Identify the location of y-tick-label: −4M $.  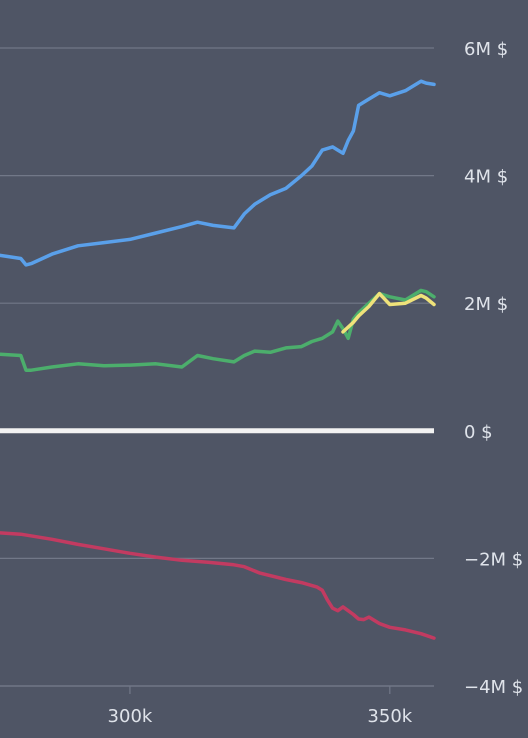
(493, 687).